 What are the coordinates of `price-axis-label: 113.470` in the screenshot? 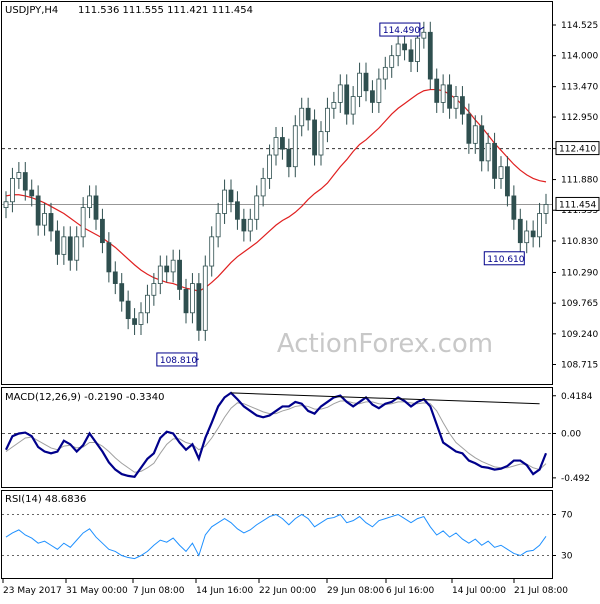 It's located at (579, 88).